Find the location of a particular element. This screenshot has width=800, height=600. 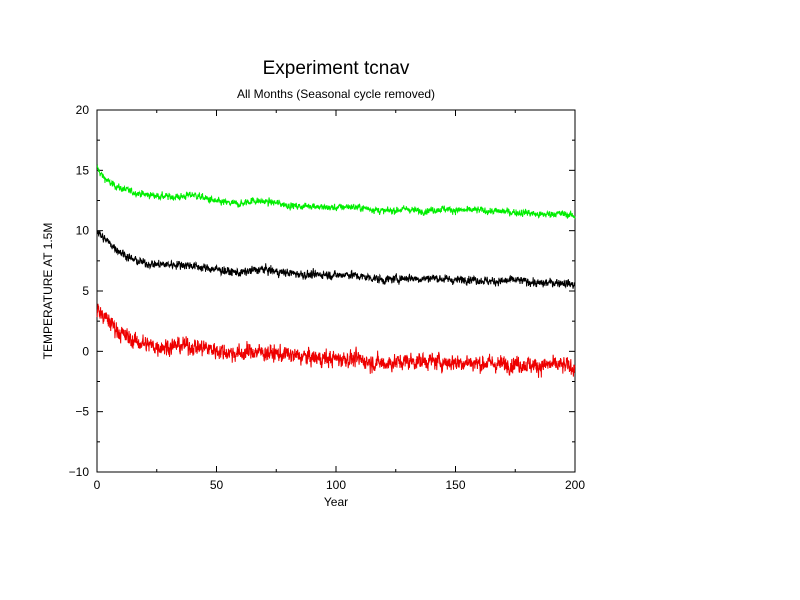

x-tick-label: 100 is located at coordinates (336, 485).